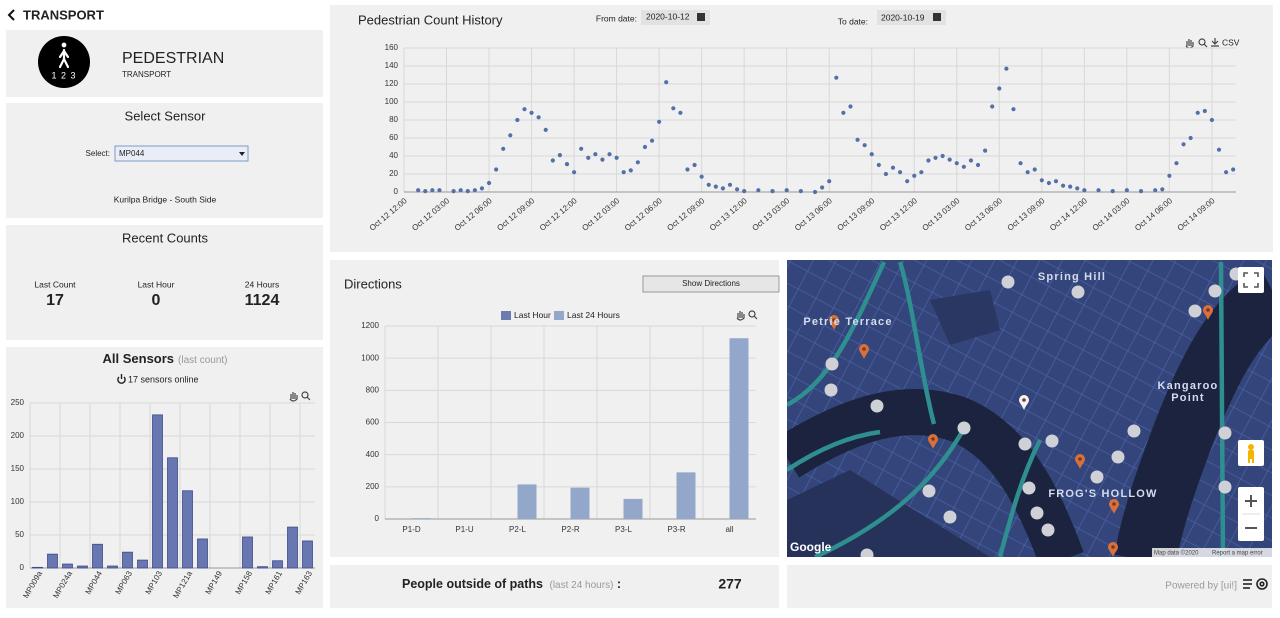  What do you see at coordinates (164, 282) in the screenshot?
I see `recent-counts-panel` at bounding box center [164, 282].